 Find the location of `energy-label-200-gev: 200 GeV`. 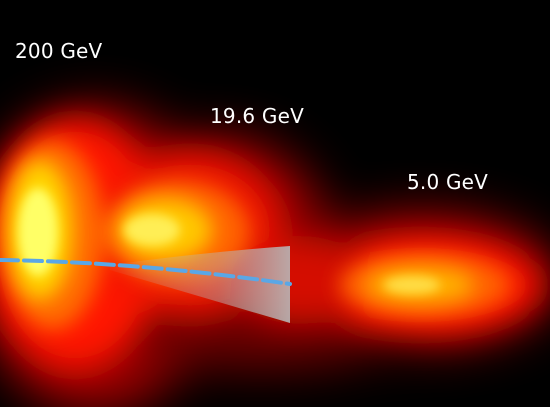

energy-label-200-gev: 200 GeV is located at coordinates (59, 51).